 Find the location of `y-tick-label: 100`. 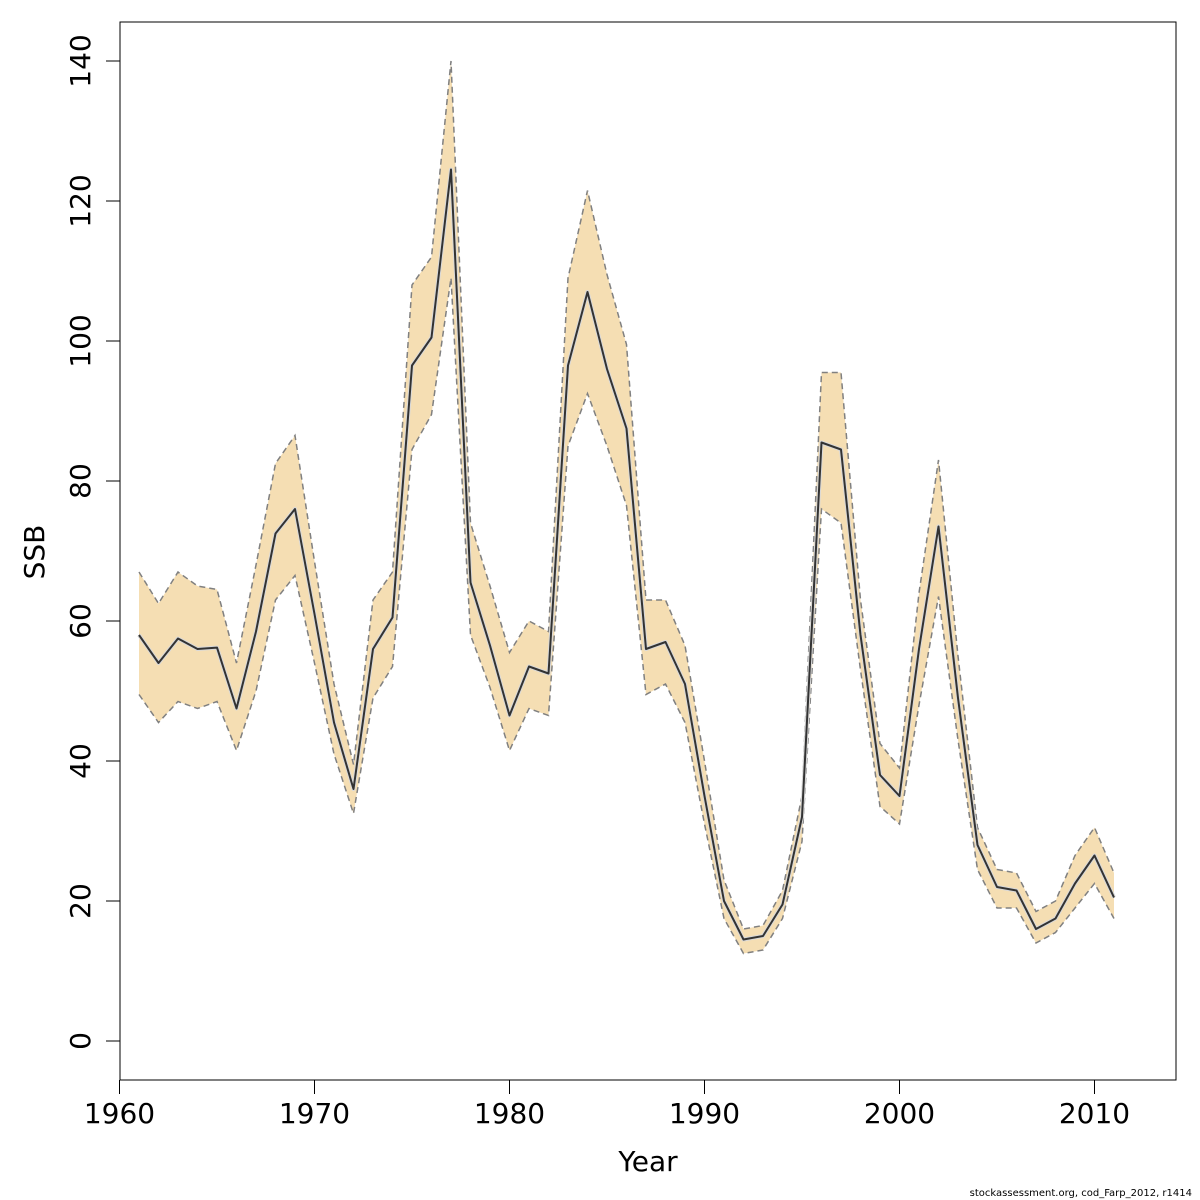

y-tick-label: 100 is located at coordinates (80, 340).